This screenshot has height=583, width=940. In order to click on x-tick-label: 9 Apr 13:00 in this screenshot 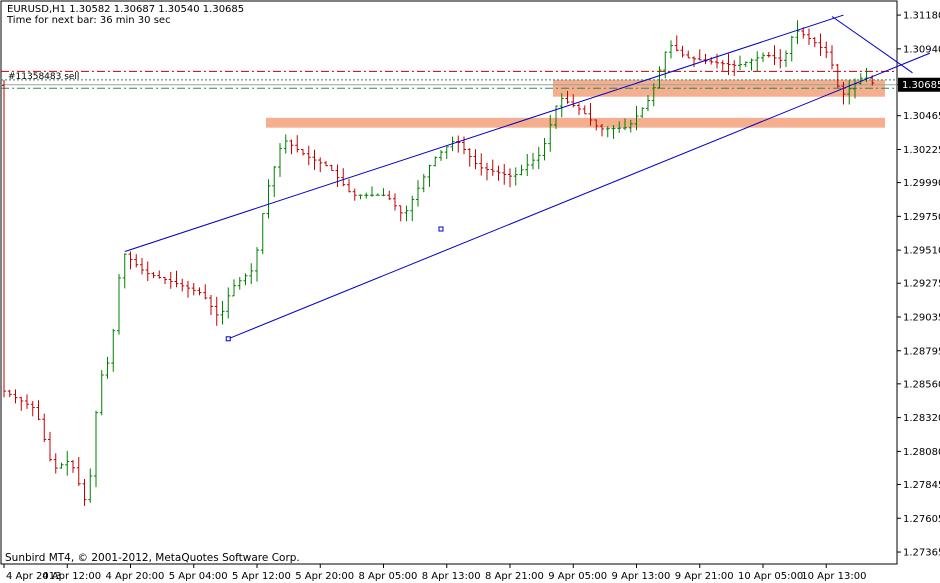, I will do `click(641, 576)`.